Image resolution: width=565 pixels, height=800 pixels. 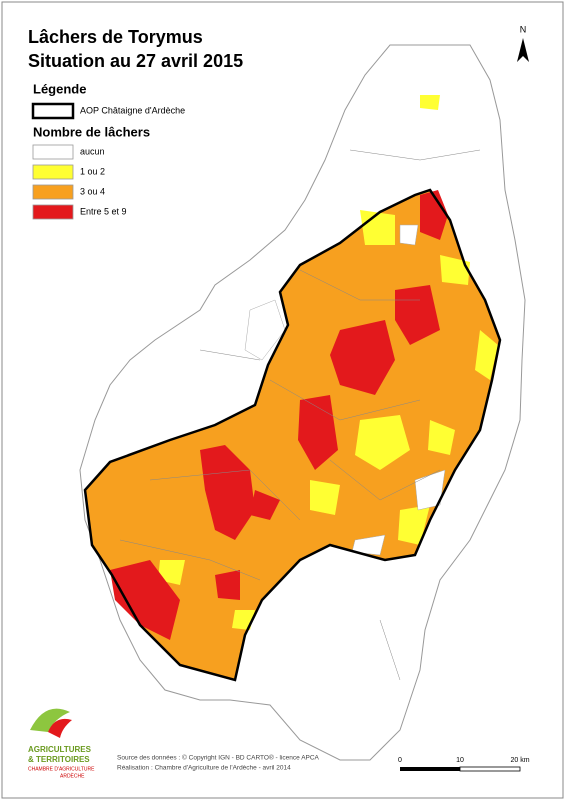 I want to click on white-zones, so click(x=345, y=390).